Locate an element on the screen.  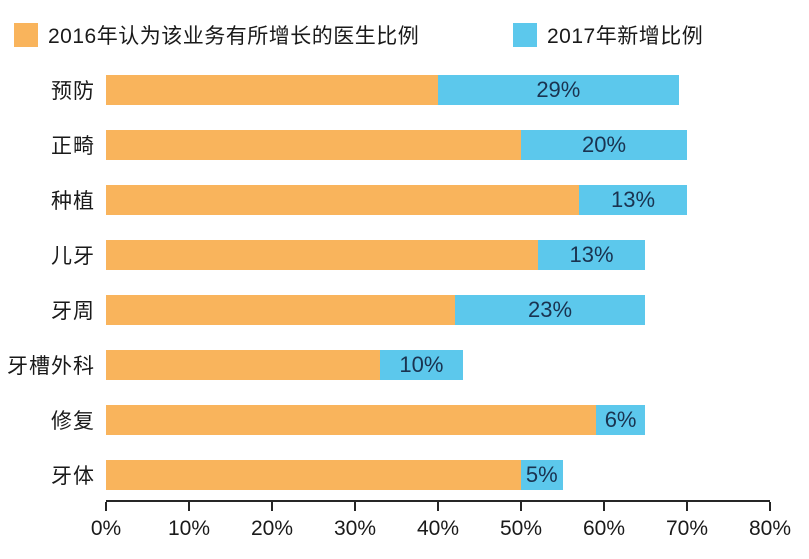
bar-row: 预防 29% is located at coordinates (404, 90).